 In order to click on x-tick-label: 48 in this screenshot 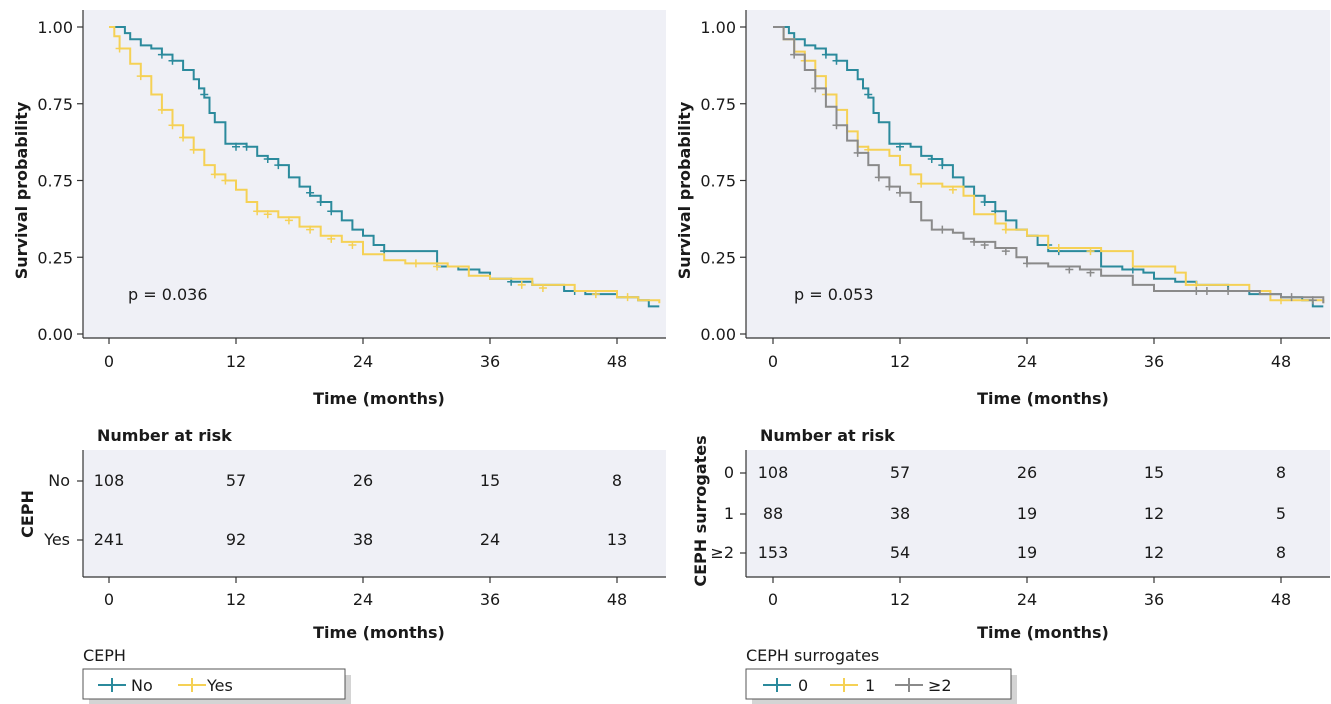, I will do `click(617, 361)`.